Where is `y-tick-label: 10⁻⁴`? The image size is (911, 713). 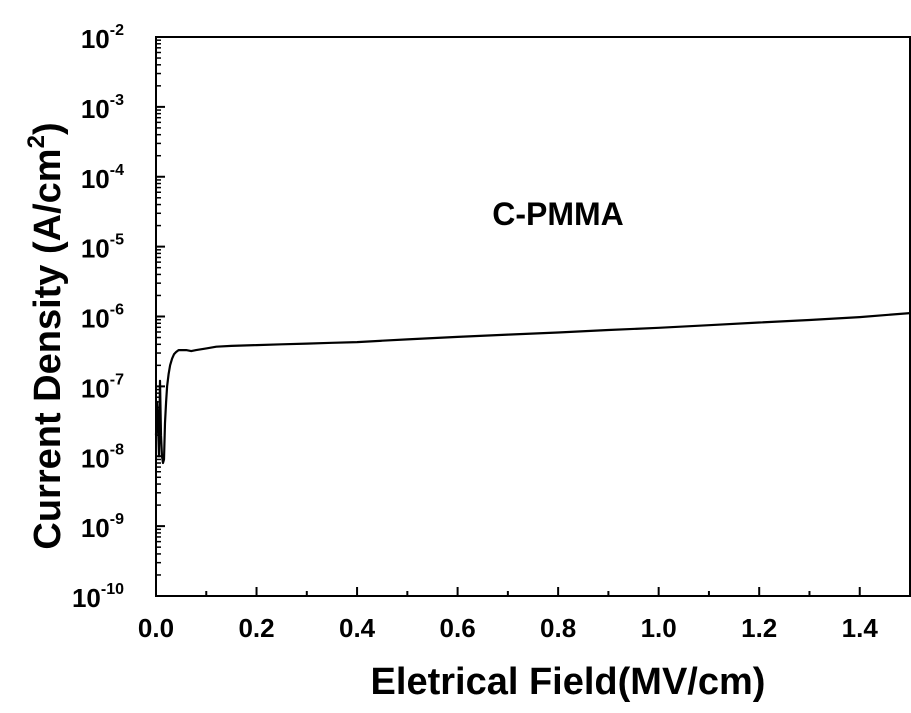
y-tick-label: 10⁻⁴ is located at coordinates (102, 178).